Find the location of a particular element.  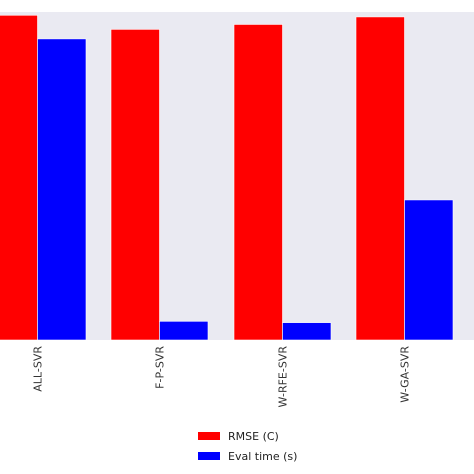

bar-w-ga-svr-eval-time-s is located at coordinates (429, 270).